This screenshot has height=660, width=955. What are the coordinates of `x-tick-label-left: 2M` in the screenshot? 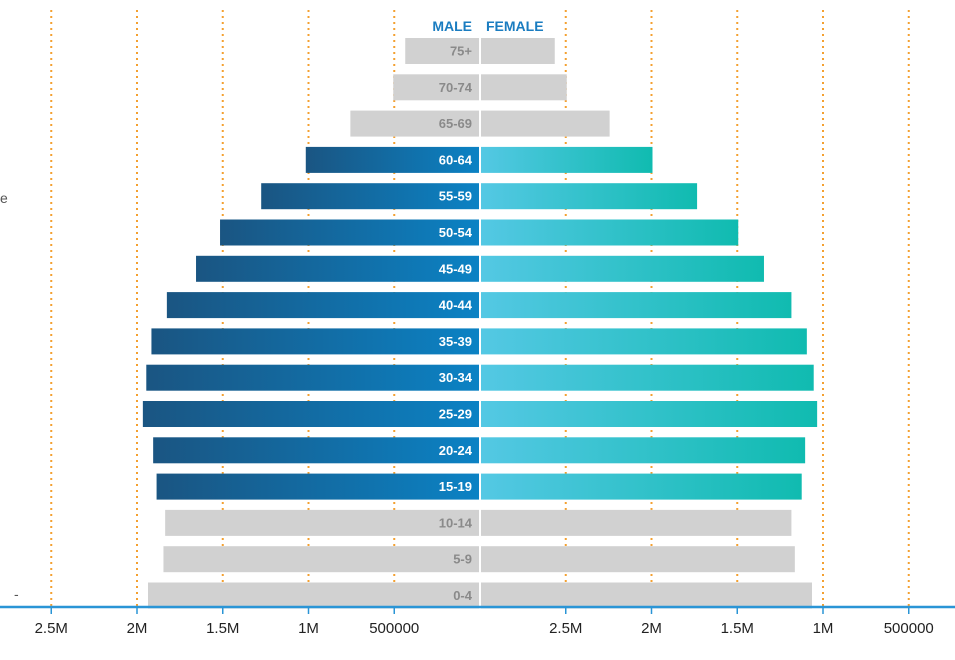 It's located at (137, 628).